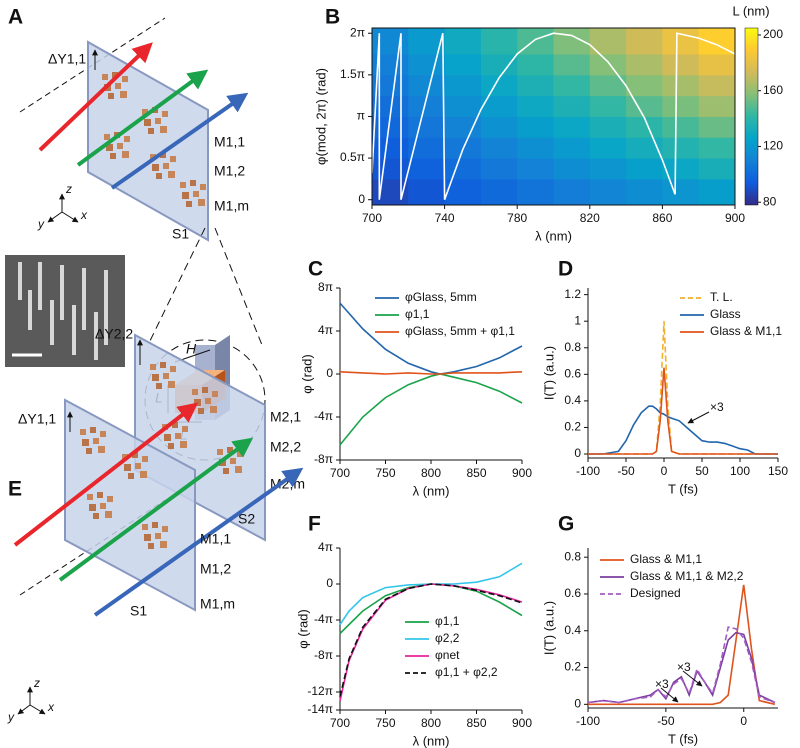 The image size is (800, 748). I want to click on legend-label: Glass & M1,1 & M2,2, so click(687, 576).